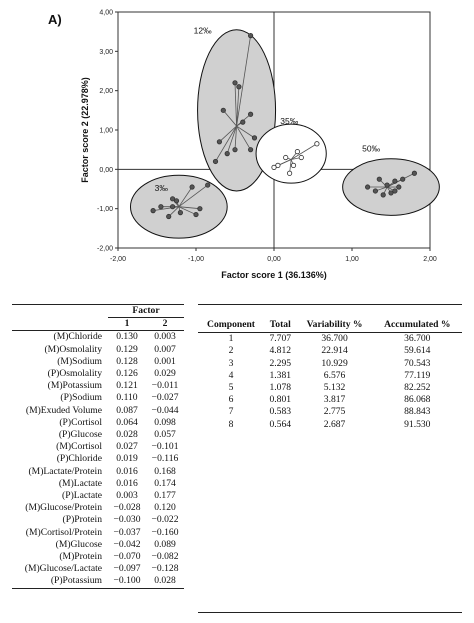 Image resolution: width=474 pixels, height=623 pixels. What do you see at coordinates (98, 484) in the screenshot?
I see `loadings-row: (M)Lactate 0.016 0.174` at bounding box center [98, 484].